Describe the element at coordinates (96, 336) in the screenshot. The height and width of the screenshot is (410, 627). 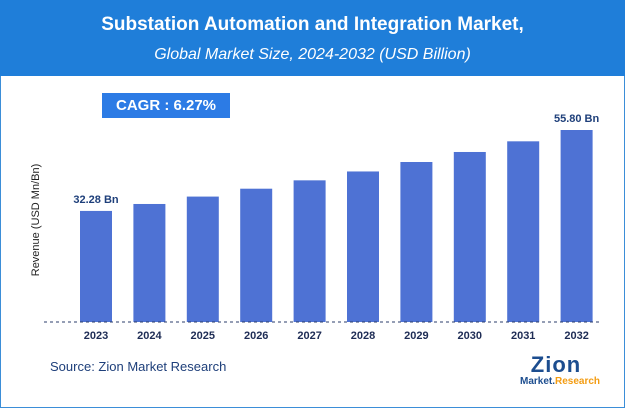
I see `x-tick-label-2023: 2023` at that location.